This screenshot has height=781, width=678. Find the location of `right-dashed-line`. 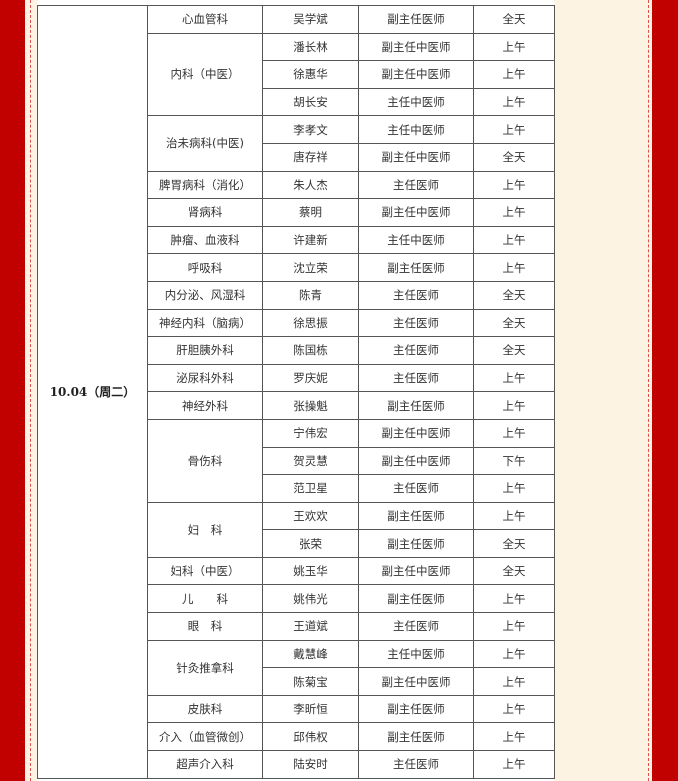

right-dashed-line is located at coordinates (648, 390).